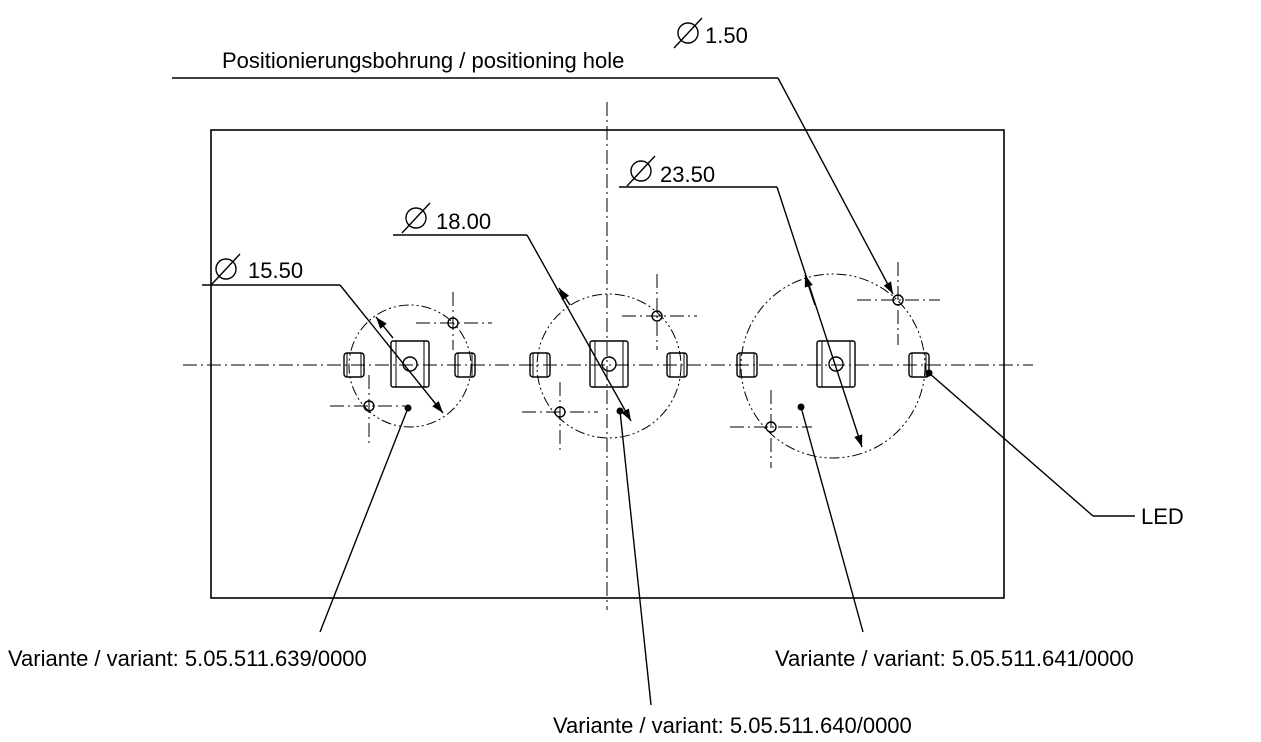 The height and width of the screenshot is (742, 1261). Describe the element at coordinates (463, 221) in the screenshot. I see `dim-d2-value: 18.00` at that location.